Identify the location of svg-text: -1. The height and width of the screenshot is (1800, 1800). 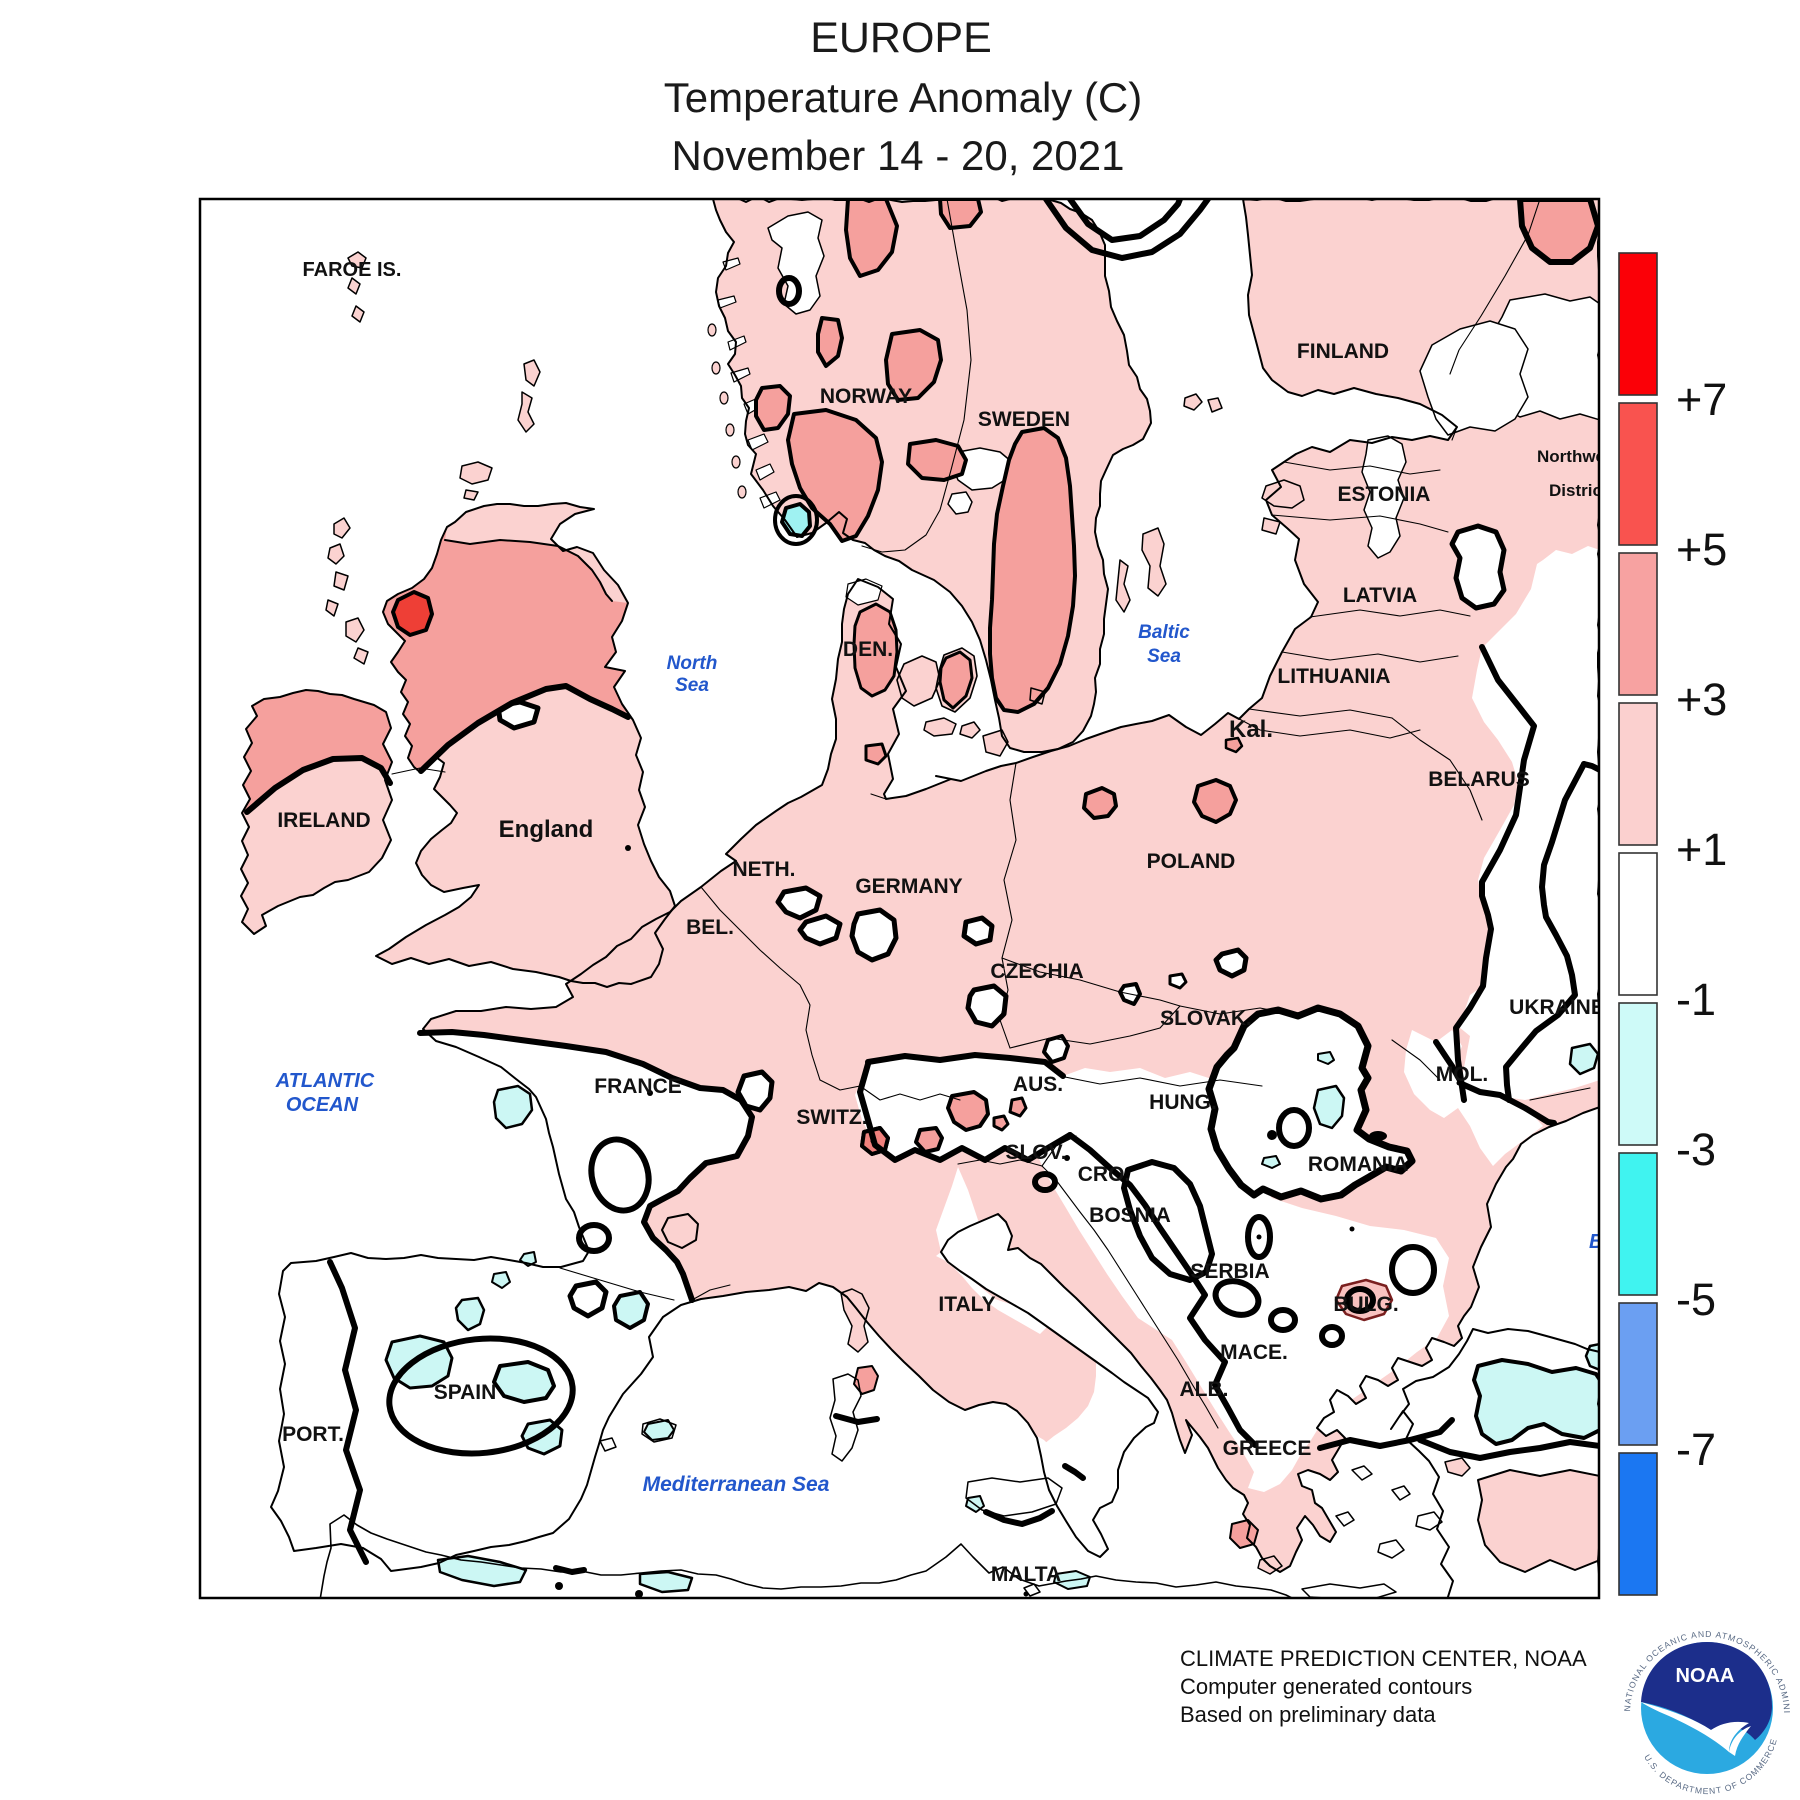
(1696, 999).